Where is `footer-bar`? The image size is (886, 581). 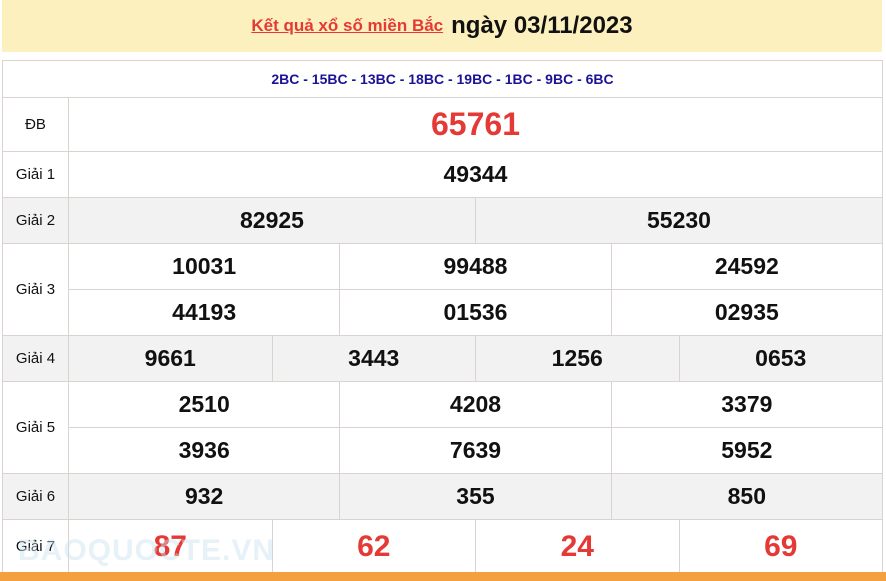
footer-bar is located at coordinates (443, 576).